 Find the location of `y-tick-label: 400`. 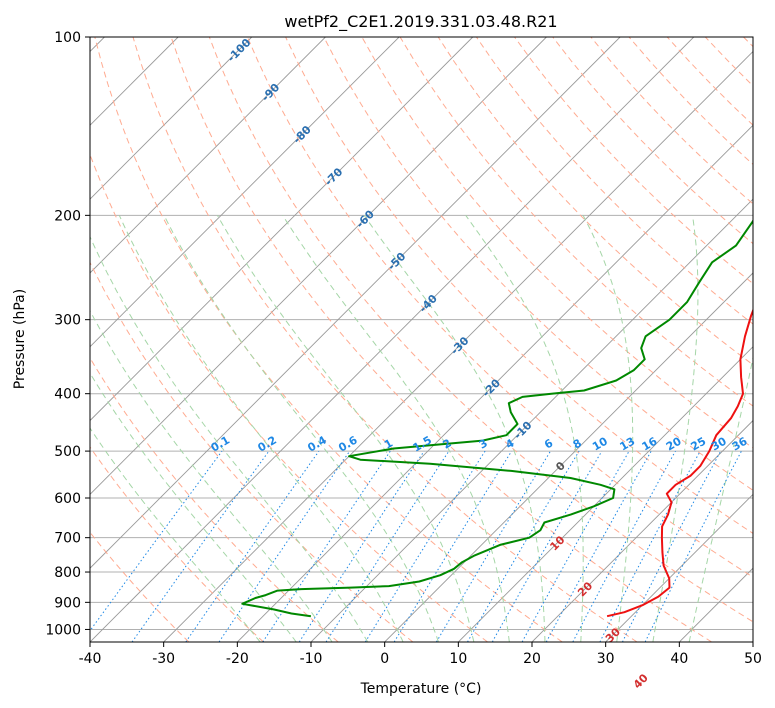

y-tick-label: 400 is located at coordinates (67, 395).